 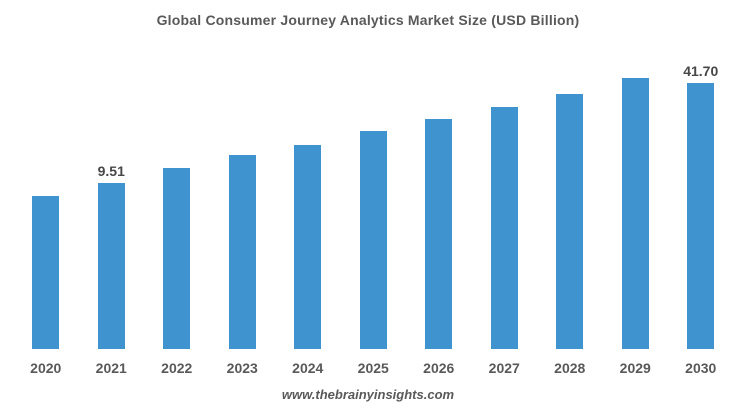 What do you see at coordinates (701, 71) in the screenshot?
I see `bar-value-label-2030: 41.70` at bounding box center [701, 71].